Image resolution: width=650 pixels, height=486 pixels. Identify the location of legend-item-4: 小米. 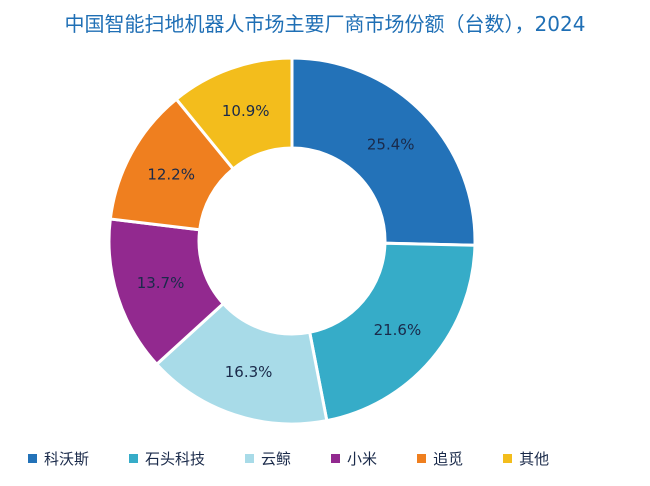
(354, 458).